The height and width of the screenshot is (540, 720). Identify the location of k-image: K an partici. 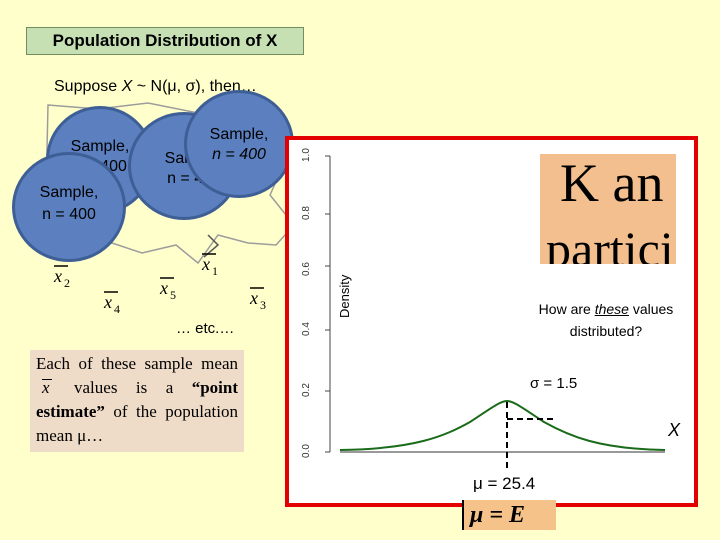
(608, 209).